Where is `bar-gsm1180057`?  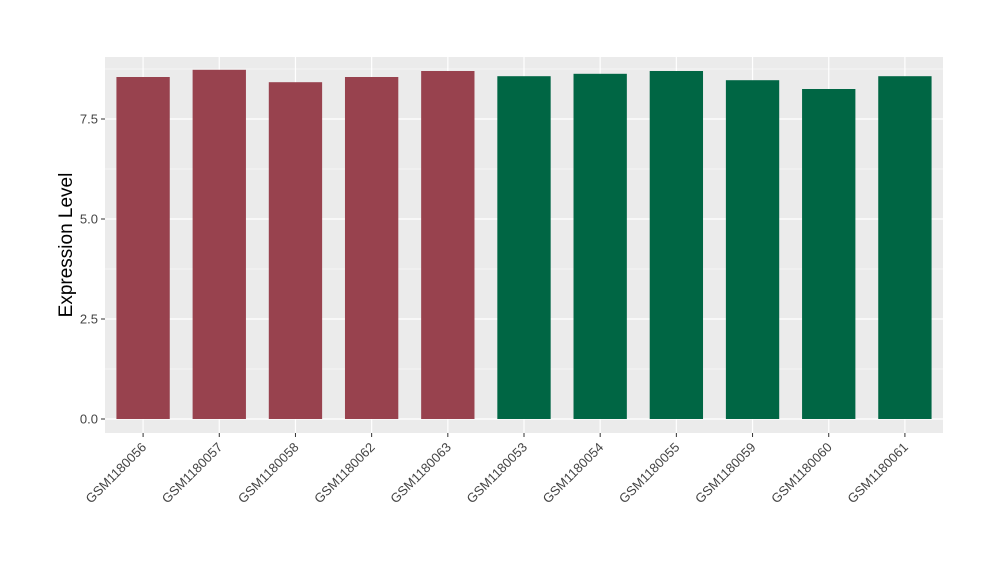
bar-gsm1180057 is located at coordinates (219, 244).